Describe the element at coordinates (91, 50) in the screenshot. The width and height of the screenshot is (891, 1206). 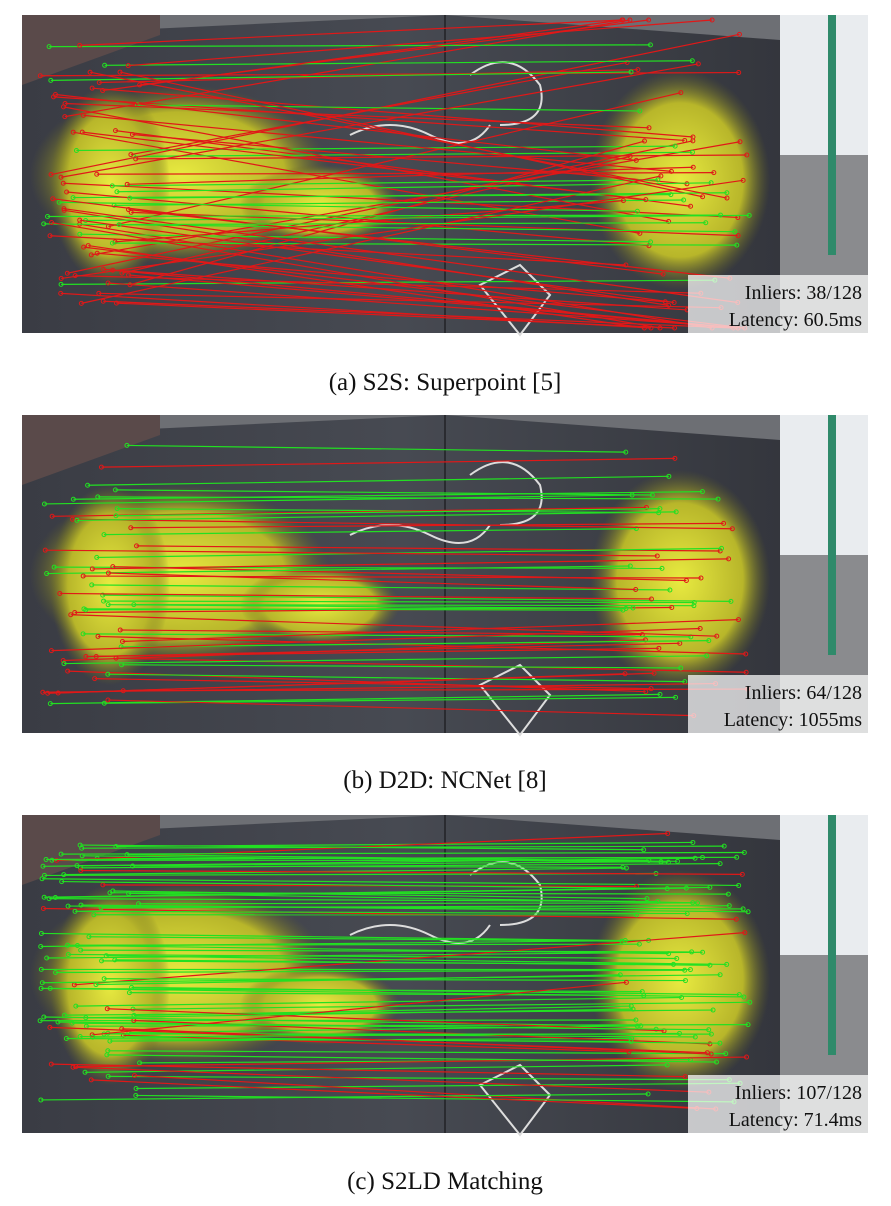
I see `sign` at that location.